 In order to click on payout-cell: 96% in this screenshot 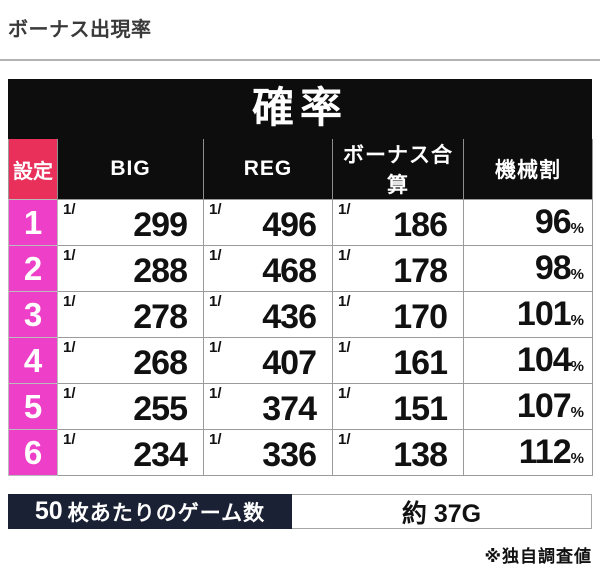, I will do `click(528, 222)`.